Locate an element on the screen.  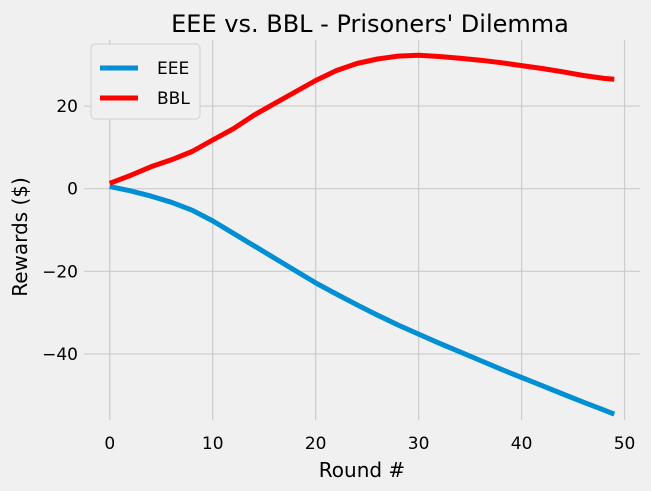
x-tick-label: 10 is located at coordinates (213, 444).